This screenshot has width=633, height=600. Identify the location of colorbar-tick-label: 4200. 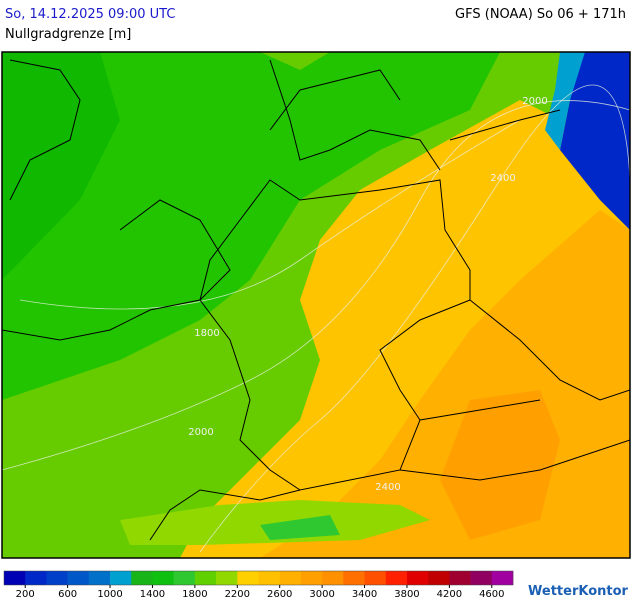
(449, 594).